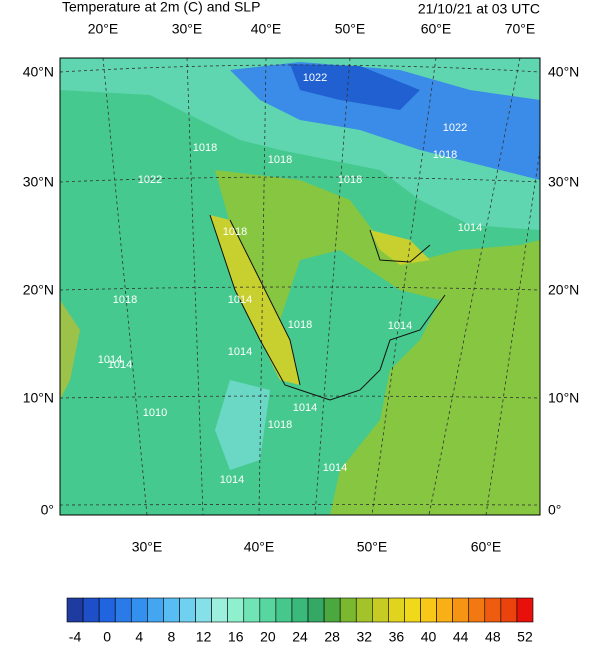 The image size is (600, 646). What do you see at coordinates (355, 87) in the screenshot?
I see `coldest-zone` at bounding box center [355, 87].